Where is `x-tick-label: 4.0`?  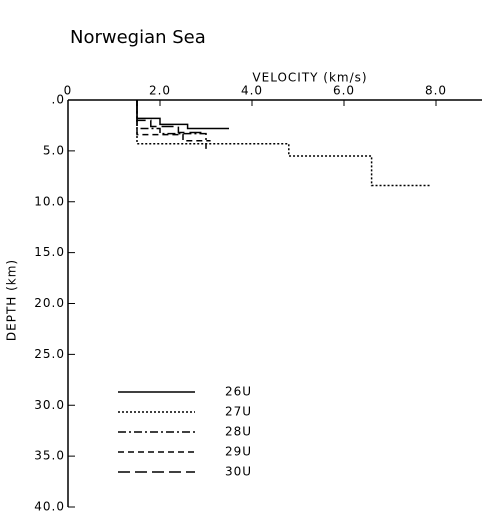 x-tick-label: 4.0 is located at coordinates (252, 91).